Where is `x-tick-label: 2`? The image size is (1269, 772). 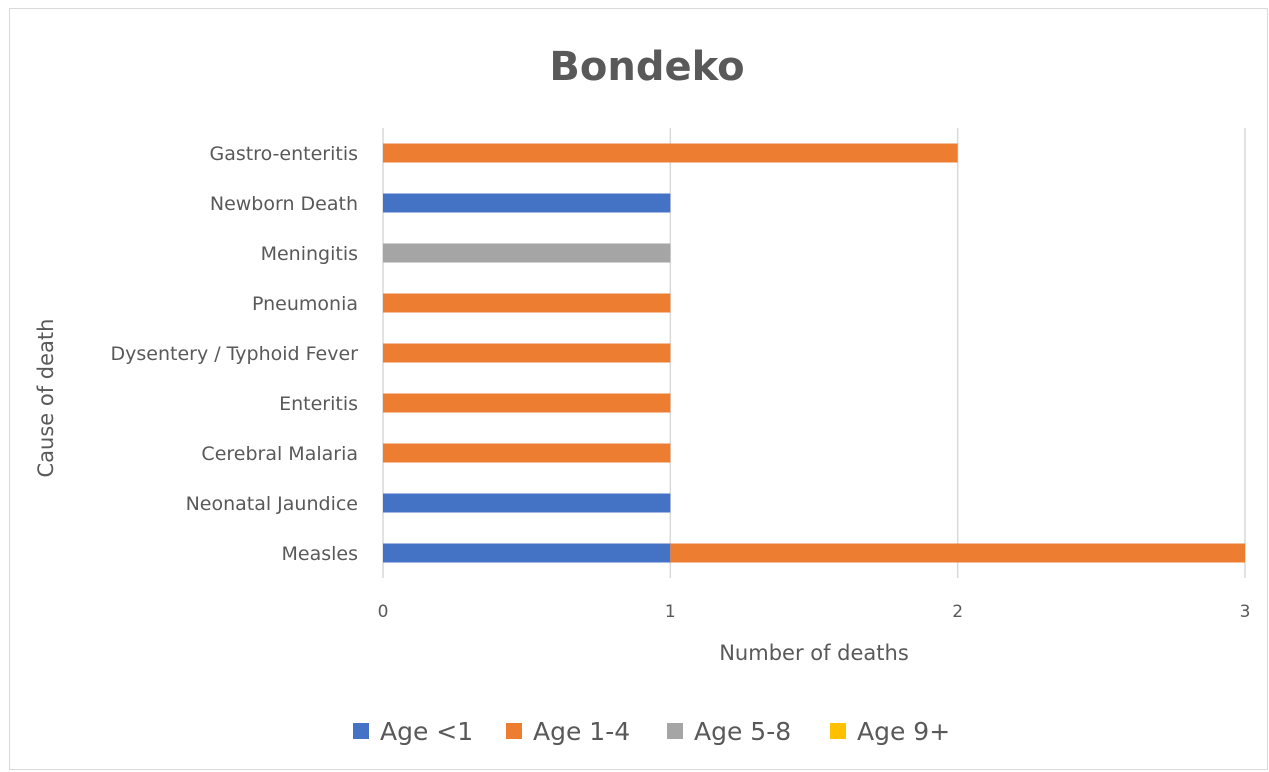 x-tick-label: 2 is located at coordinates (957, 612).